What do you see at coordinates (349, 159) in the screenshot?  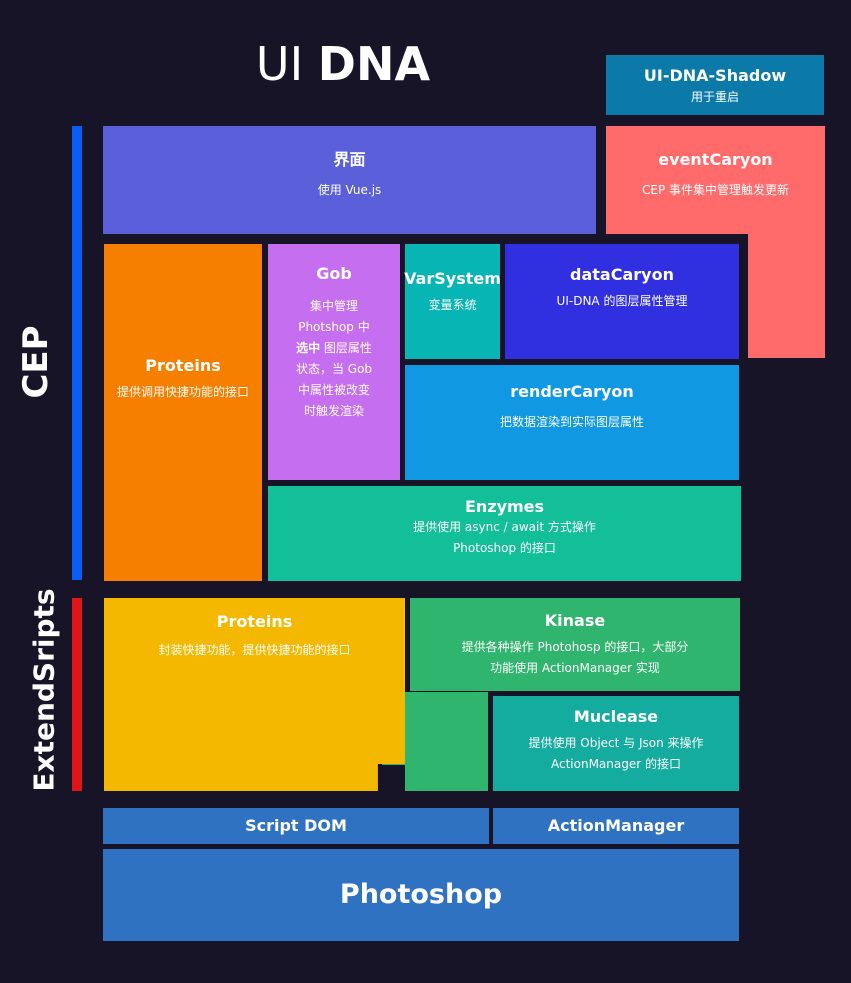 I see `ui-title: 界面` at bounding box center [349, 159].